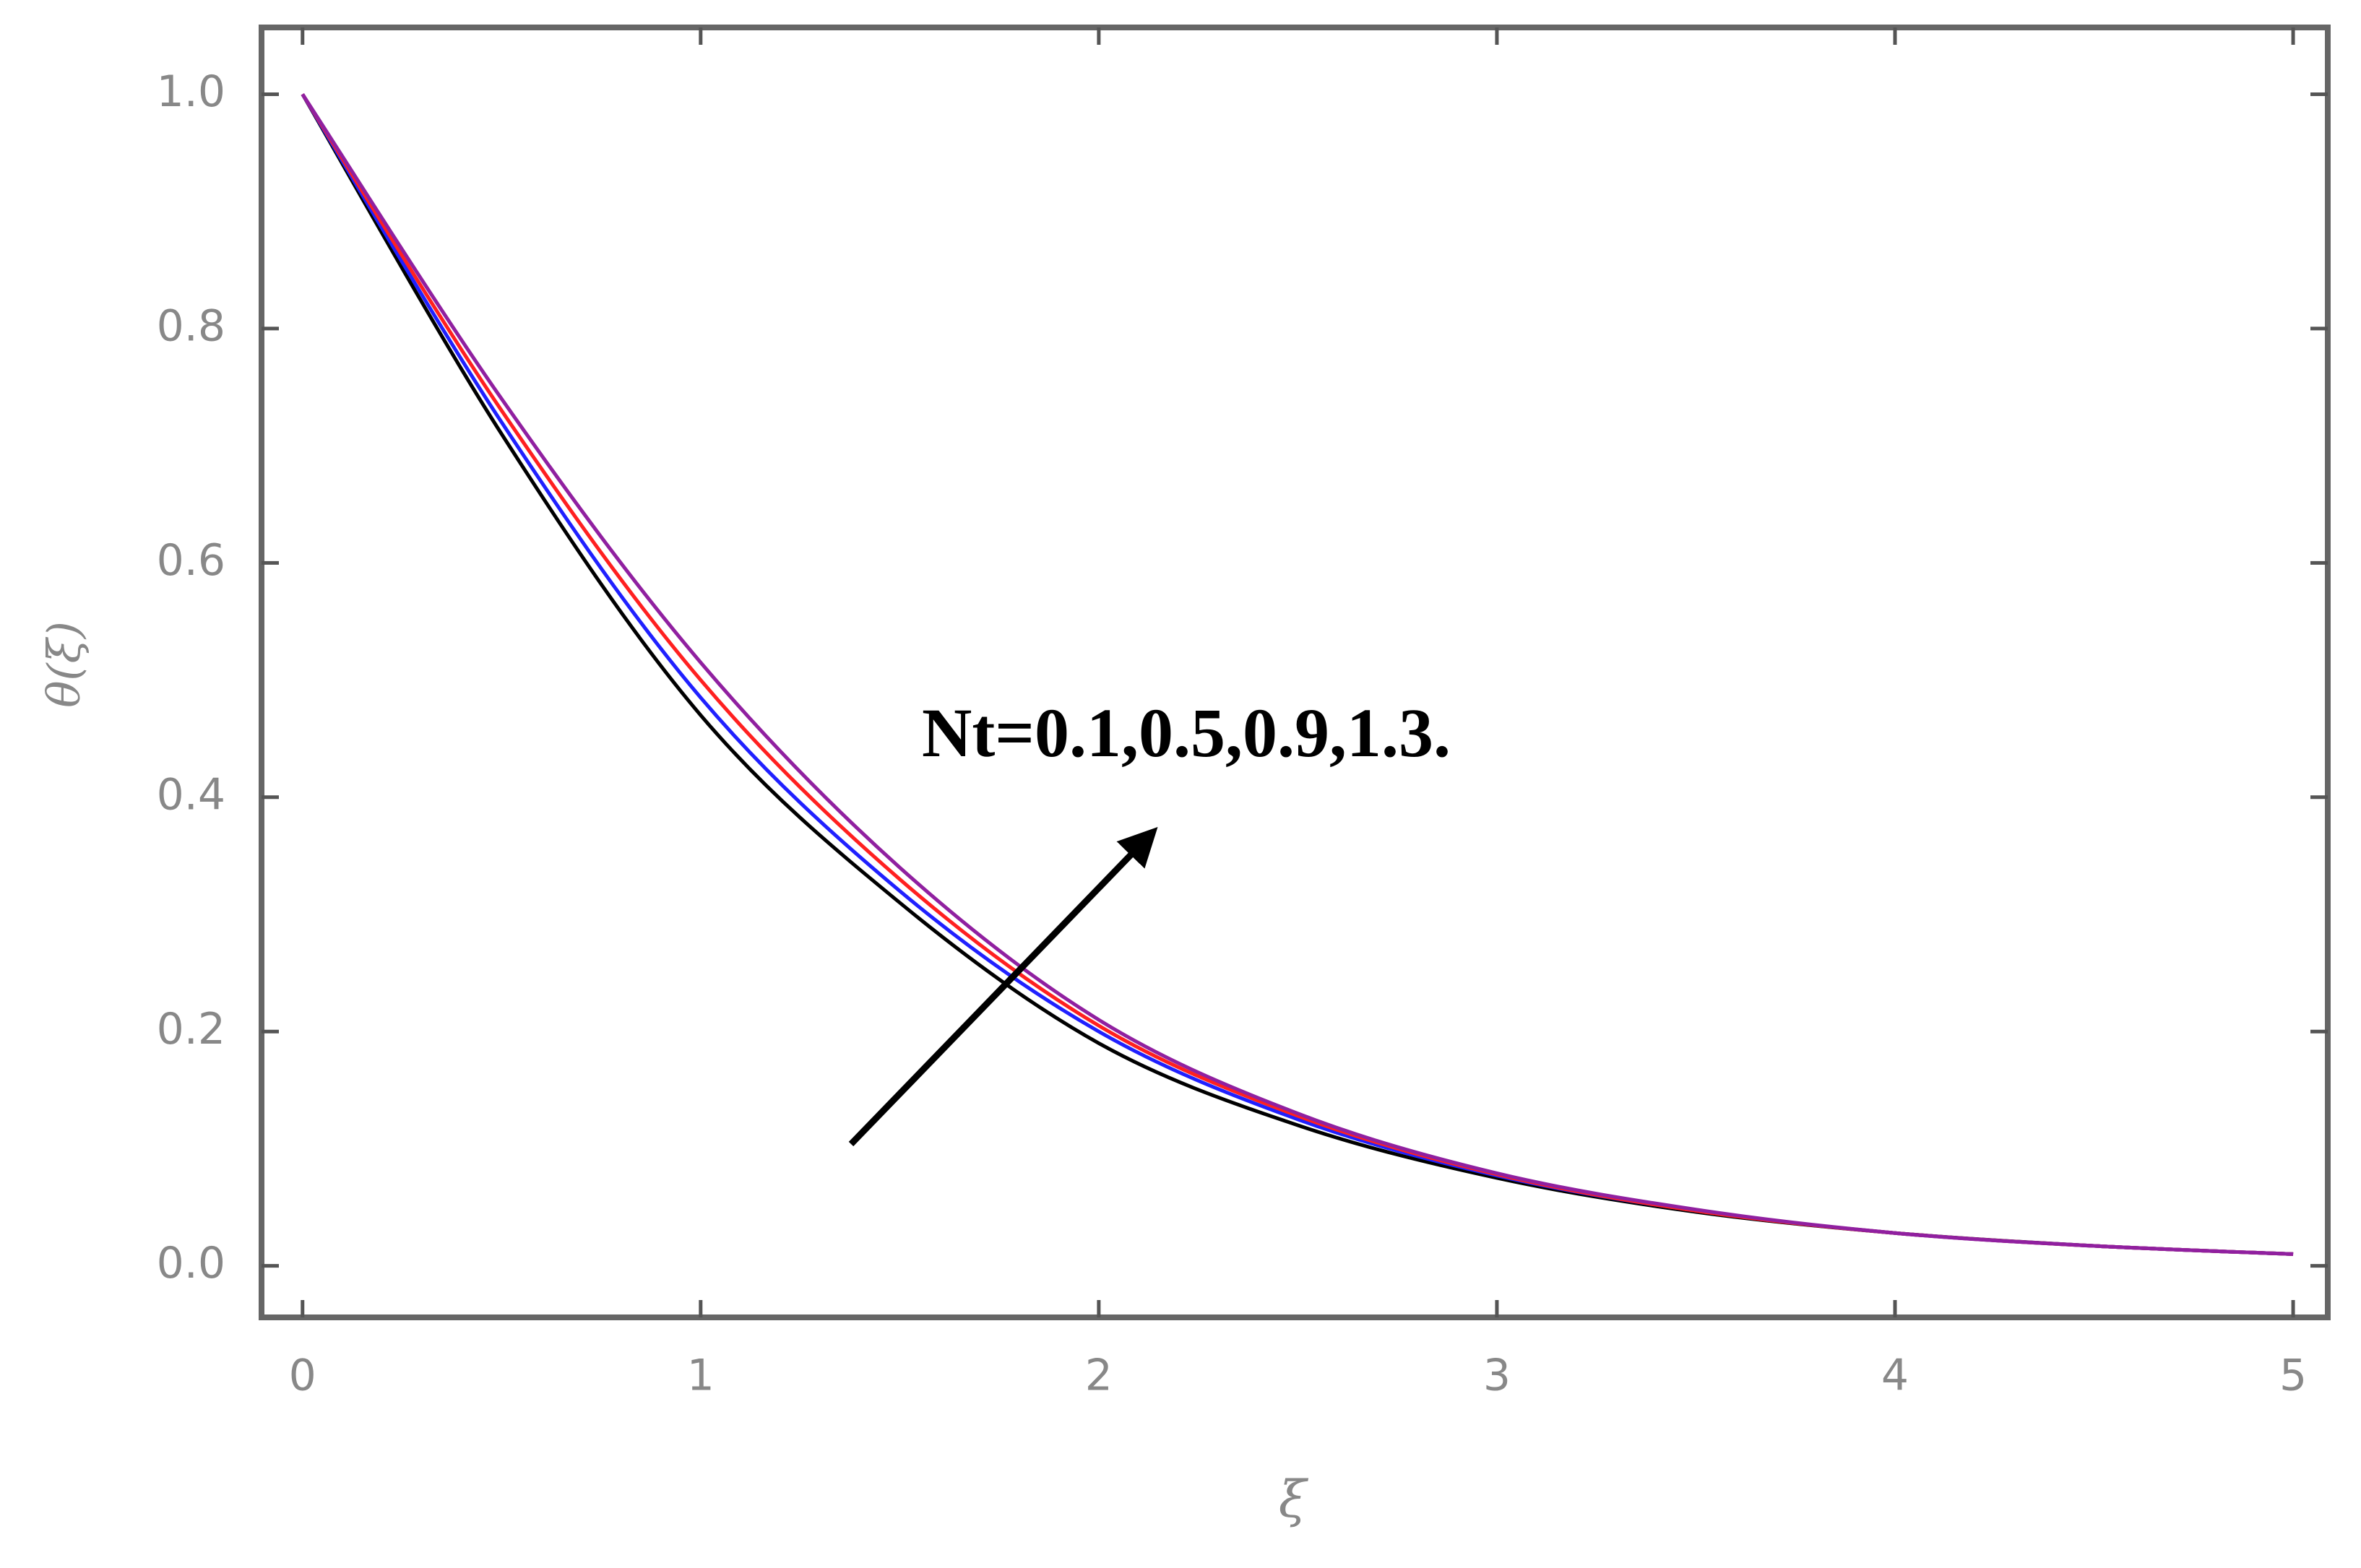 This screenshot has height=1568, width=2361. Describe the element at coordinates (1186, 732) in the screenshot. I see `annotation: Nt=0.1,0.5,0.9,1.3.` at that location.